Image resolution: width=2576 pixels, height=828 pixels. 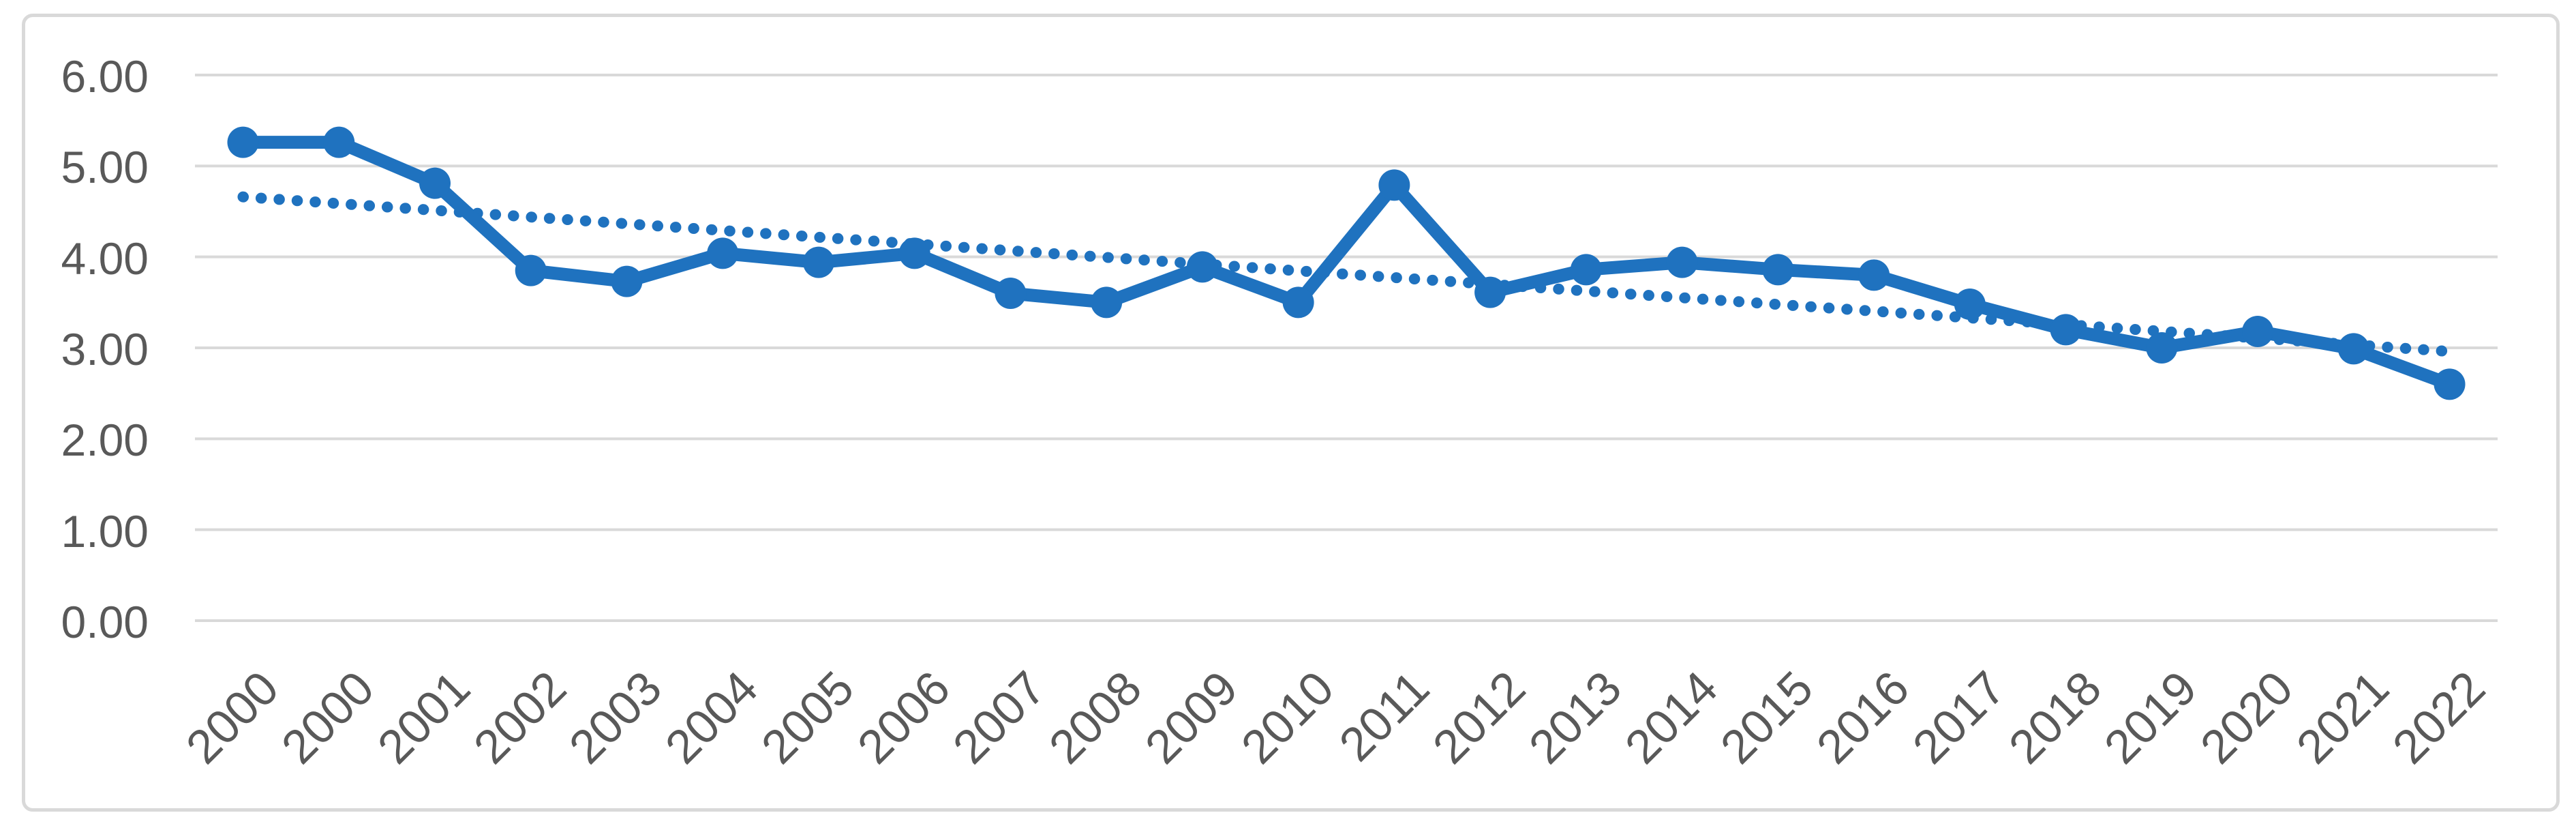 I want to click on y-axis-label-6.00: 6.00, so click(x=105, y=76).